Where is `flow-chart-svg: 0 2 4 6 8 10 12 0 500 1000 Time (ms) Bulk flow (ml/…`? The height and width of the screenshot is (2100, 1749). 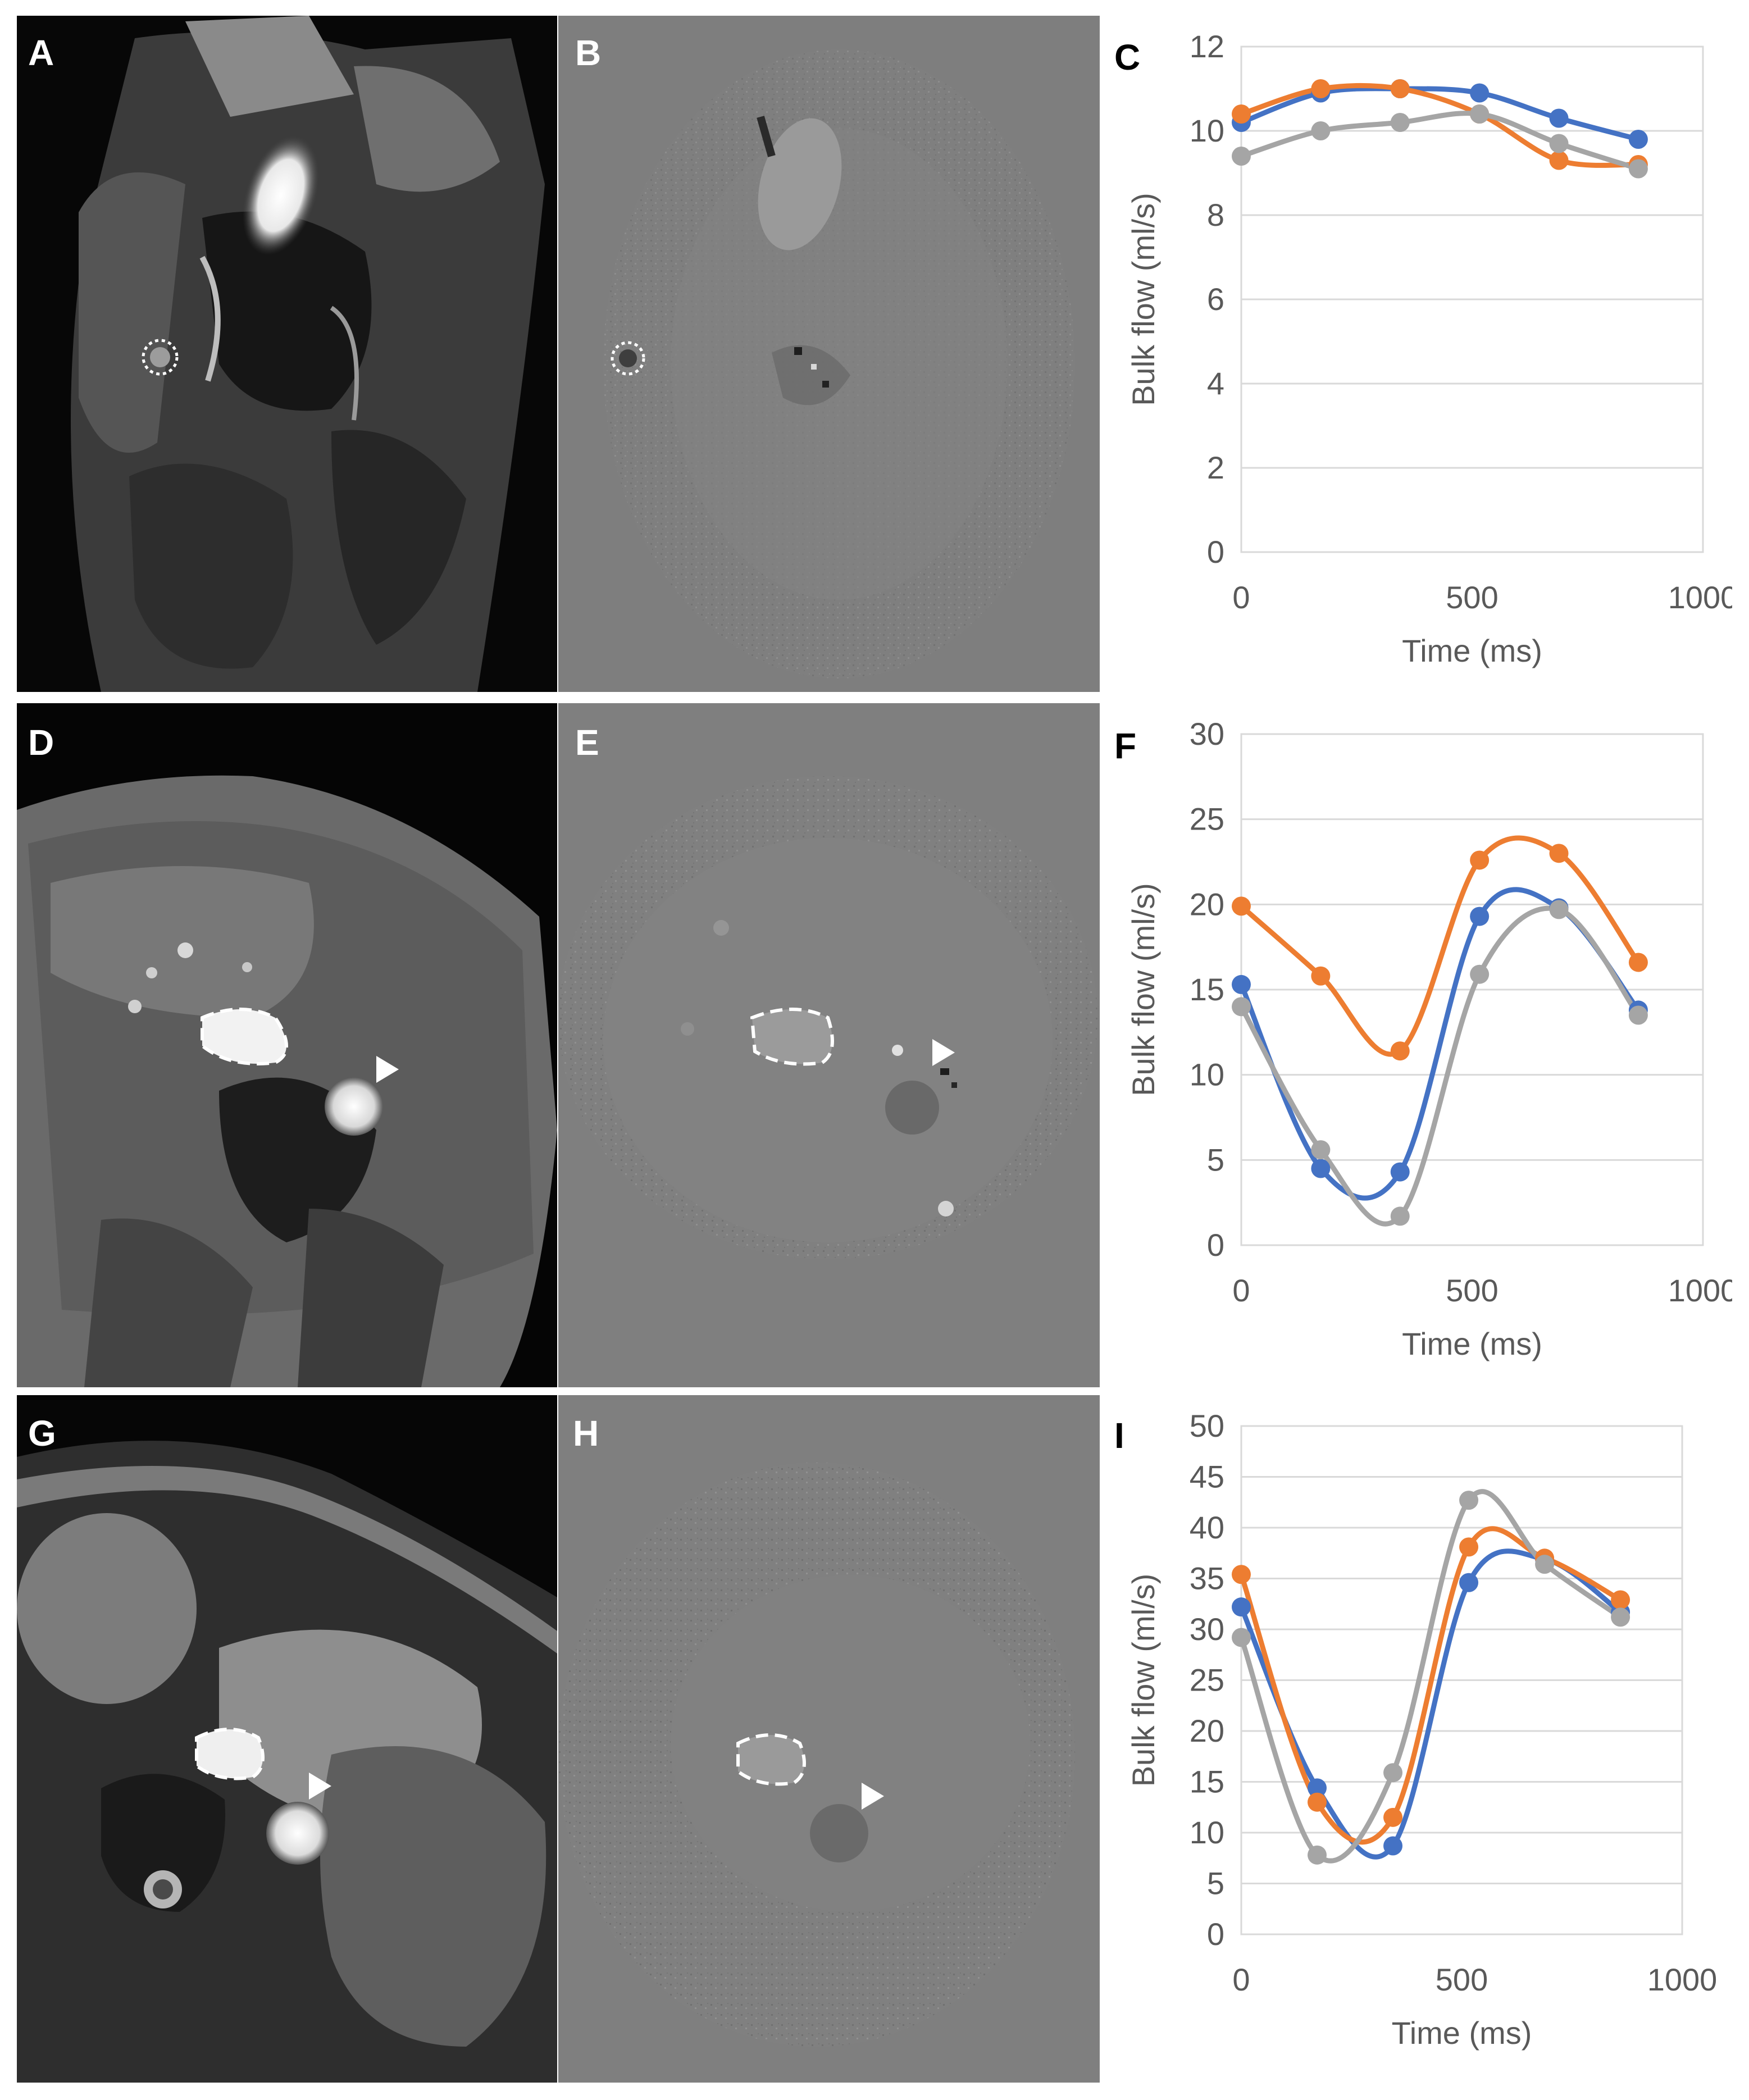 flow-chart-svg: 0 2 4 6 8 10 12 0 500 1000 Time (ms) Bulk flow (ml/… is located at coordinates (1429, 348).